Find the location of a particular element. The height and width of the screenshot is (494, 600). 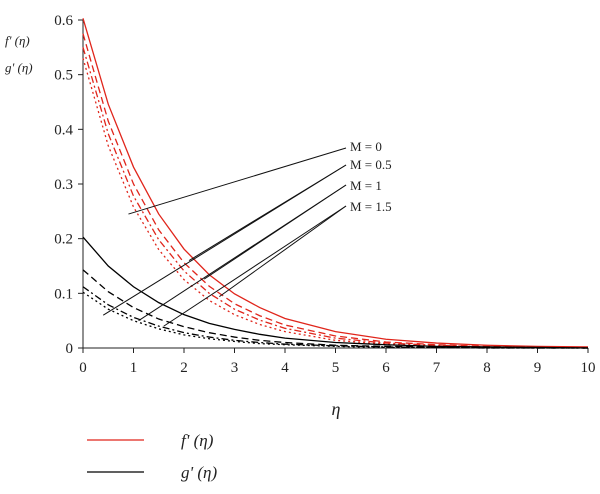

y-tick-label: 0.5 is located at coordinates (63, 76).